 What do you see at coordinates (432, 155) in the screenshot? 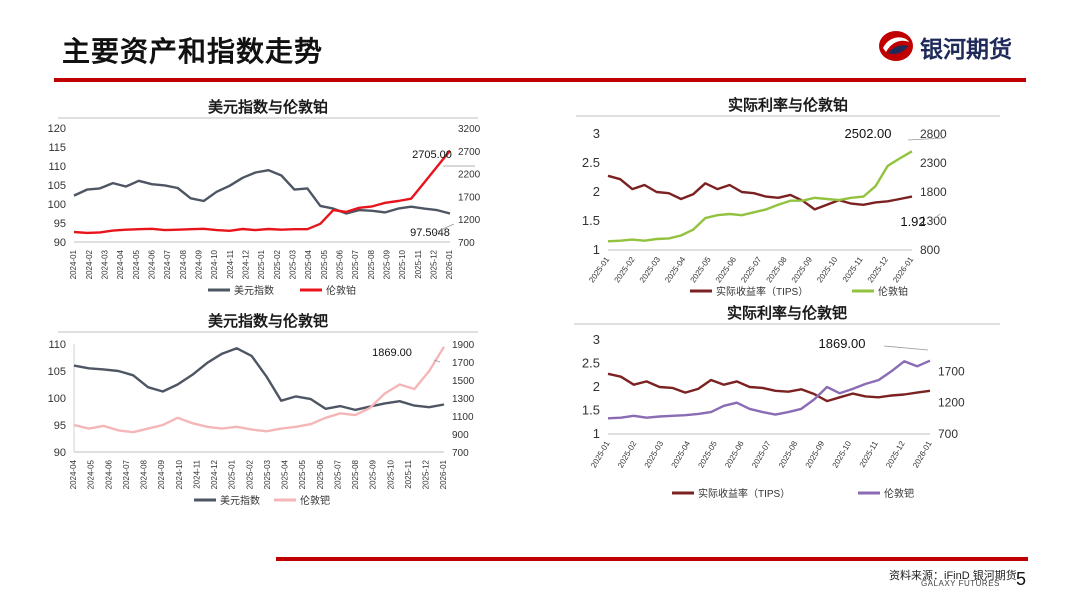
I see `data-label: 2705.00` at bounding box center [432, 155].